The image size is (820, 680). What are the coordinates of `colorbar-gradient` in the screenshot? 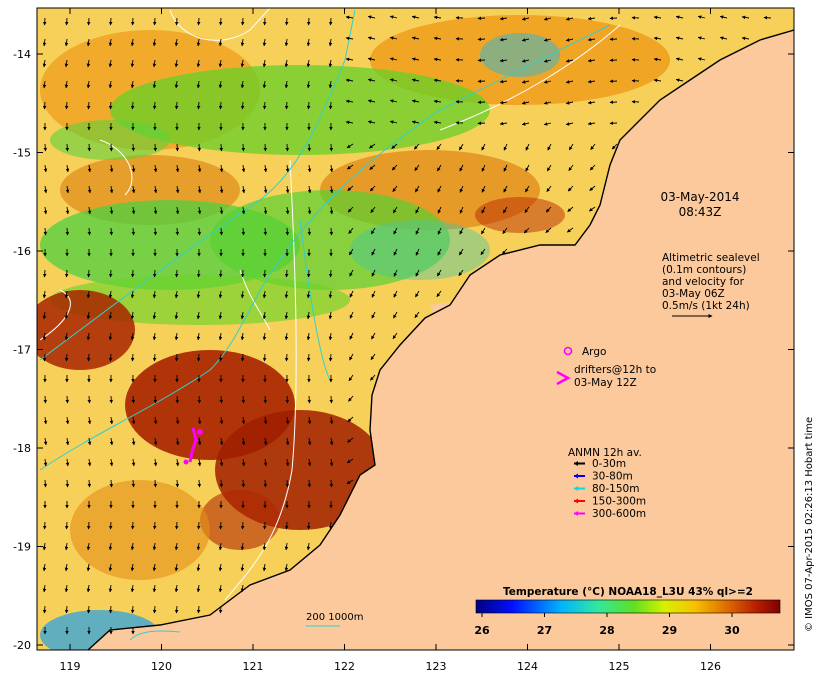 It's located at (628, 606).